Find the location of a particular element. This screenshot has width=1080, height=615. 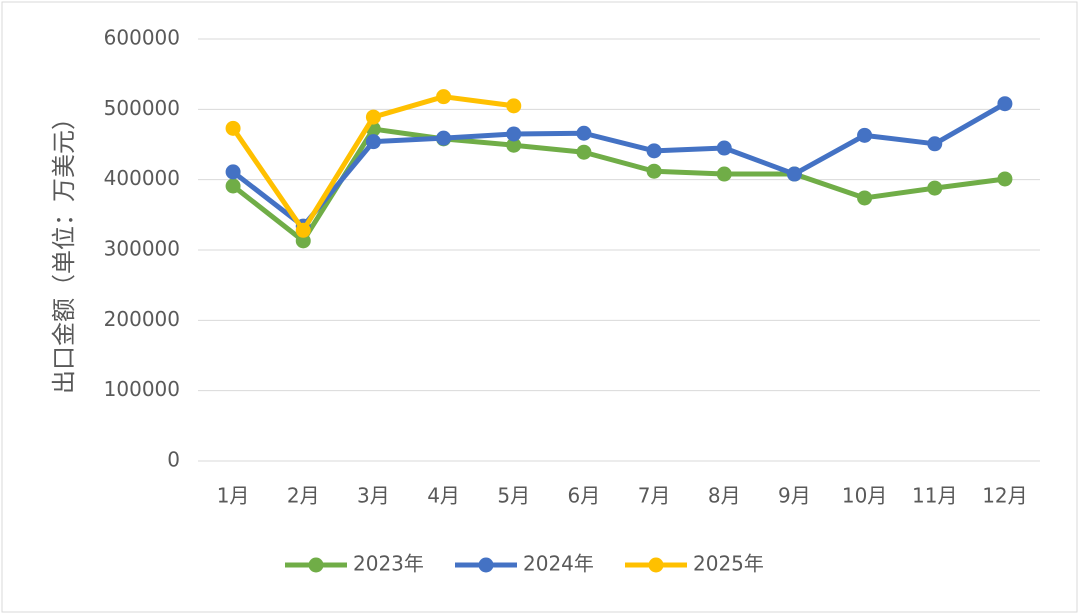

x-tick-label: 11月 is located at coordinates (934, 496).